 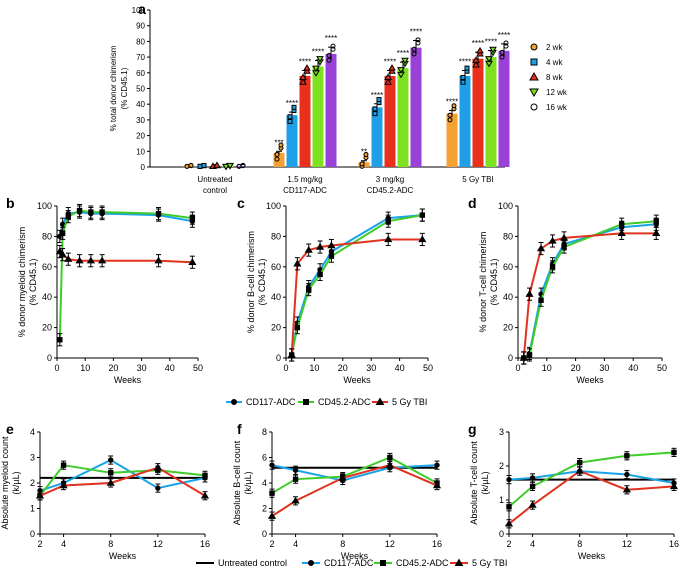 What do you see at coordinates (278, 358) in the screenshot?
I see `y-tick-label-c: 0` at bounding box center [278, 358].